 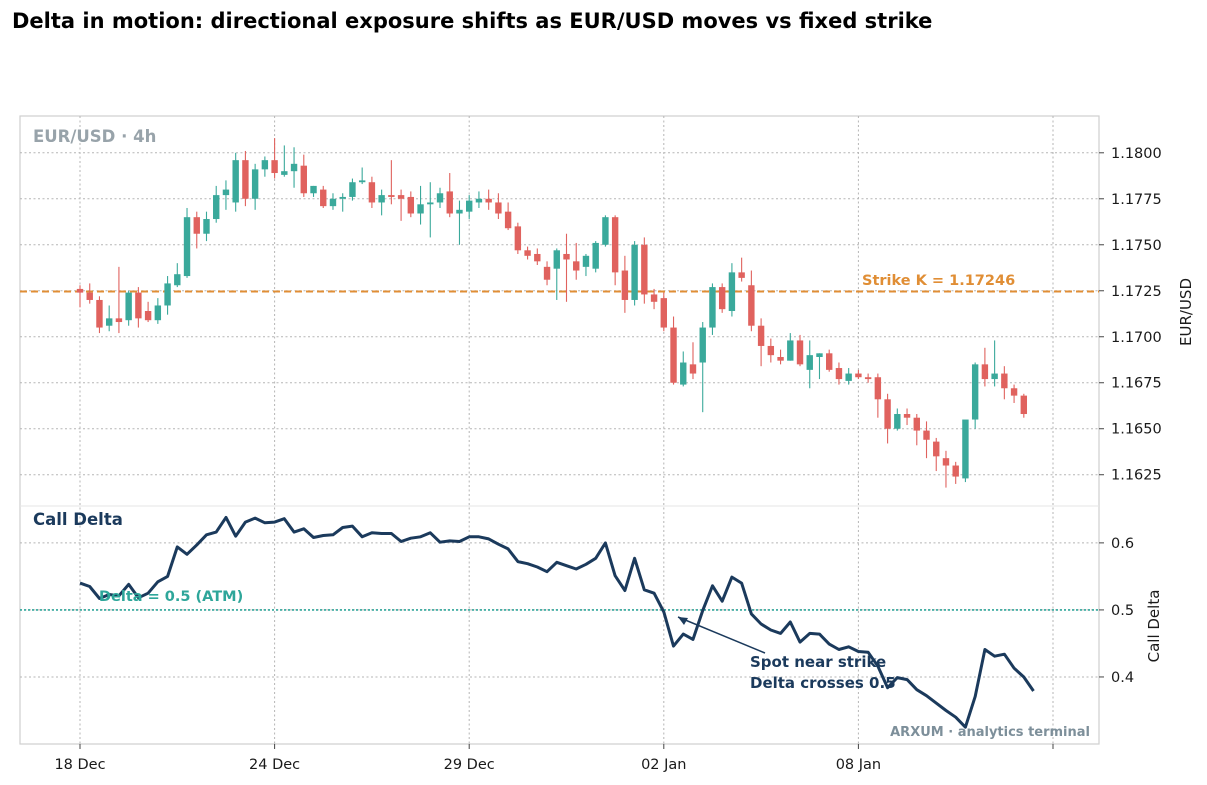 I want to click on x-tick-label: 02 Jan, so click(x=663, y=765).